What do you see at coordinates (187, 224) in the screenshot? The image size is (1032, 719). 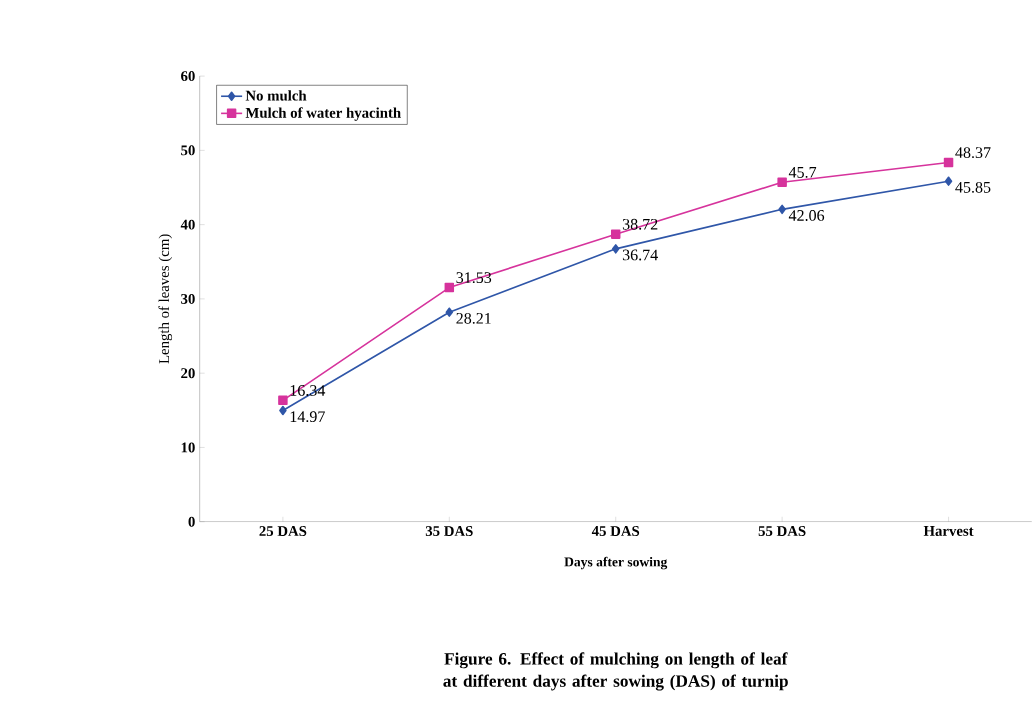 I see `y-tick-label: 40` at bounding box center [187, 224].